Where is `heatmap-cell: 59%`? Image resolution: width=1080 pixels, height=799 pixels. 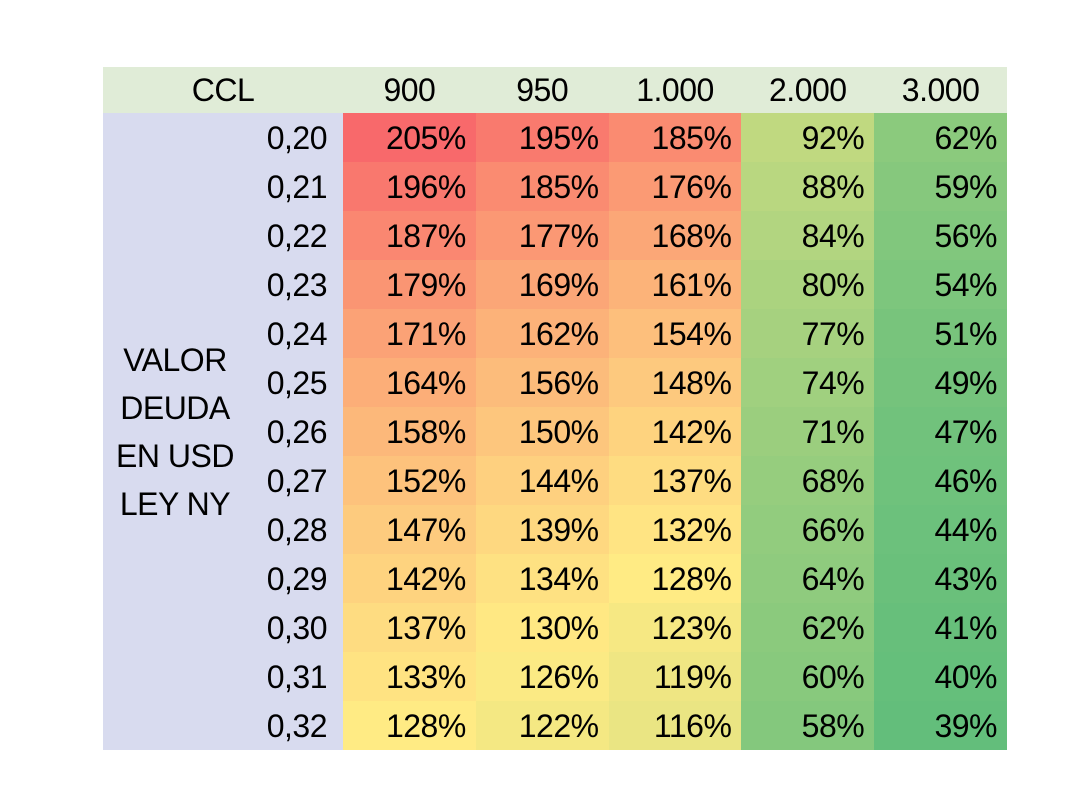
heatmap-cell: 59% is located at coordinates (940, 186).